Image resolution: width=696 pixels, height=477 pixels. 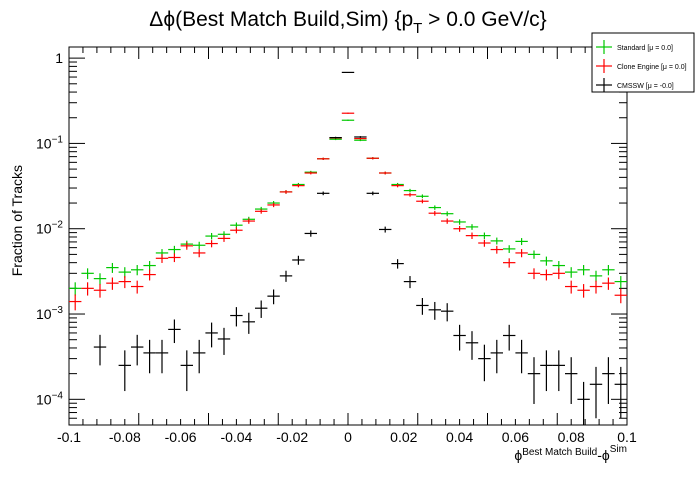 I want to click on x-tick-label: -0.04, so click(x=236, y=437).